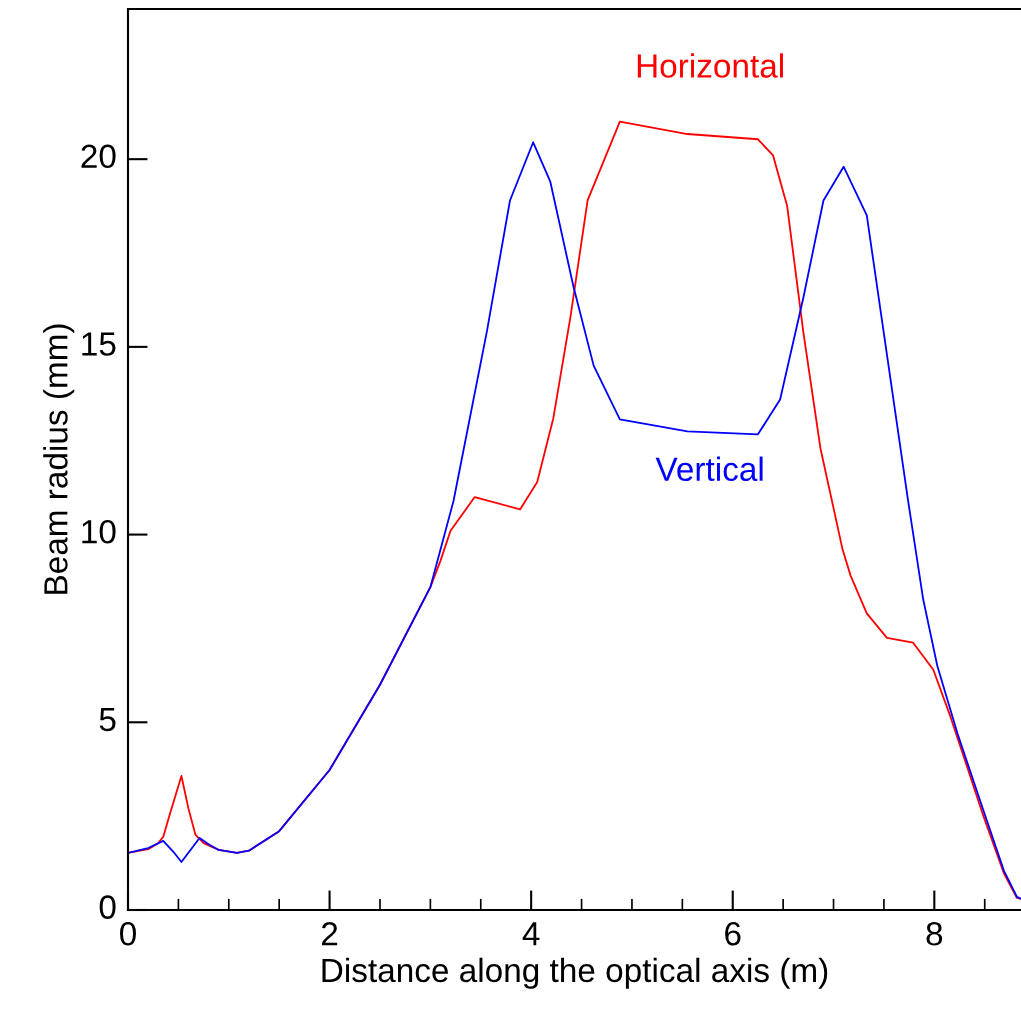 This screenshot has height=1016, width=1021. What do you see at coordinates (99, 344) in the screenshot?
I see `y-tick-label: 15` at bounding box center [99, 344].